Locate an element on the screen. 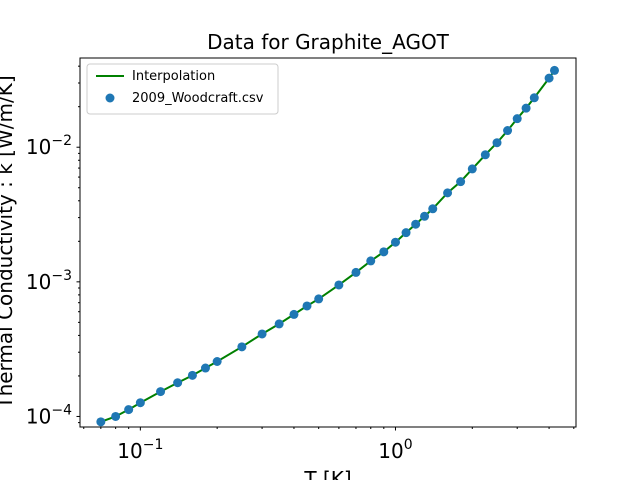  y-tick-label: 10⁻⁴ is located at coordinates (49, 415).